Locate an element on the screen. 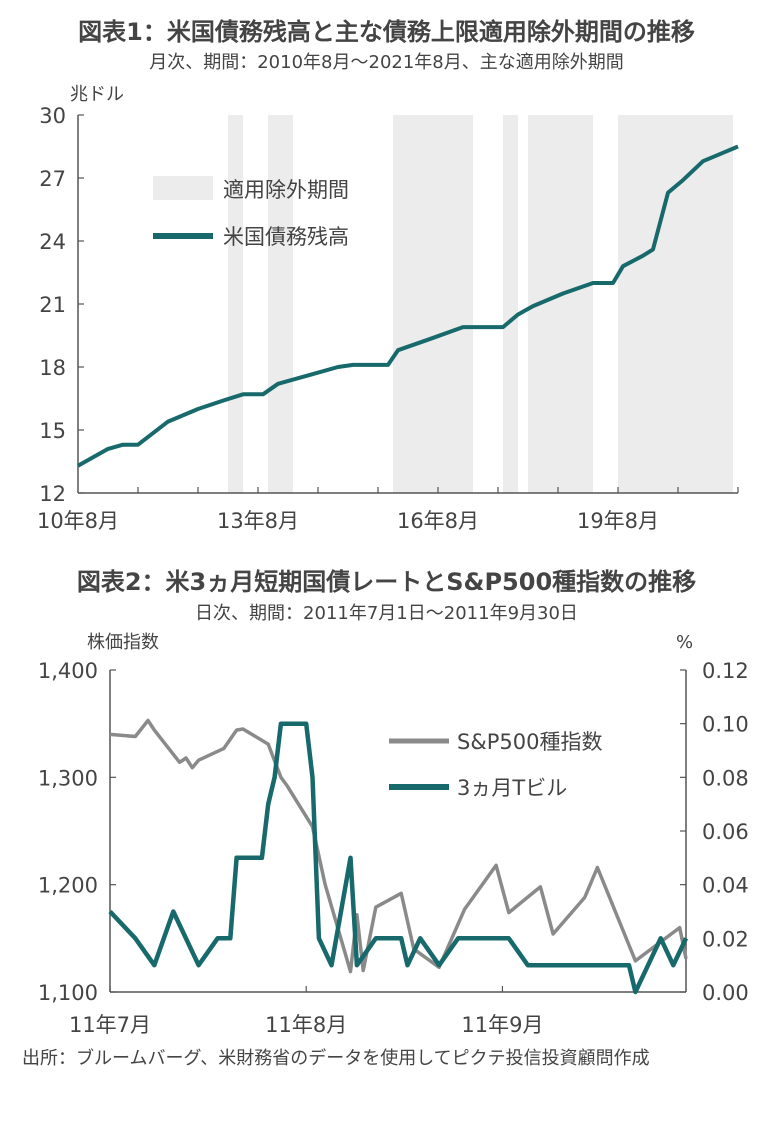 The width and height of the screenshot is (773, 1131). chart1-unit-label: 兆ドル is located at coordinates (97, 94).